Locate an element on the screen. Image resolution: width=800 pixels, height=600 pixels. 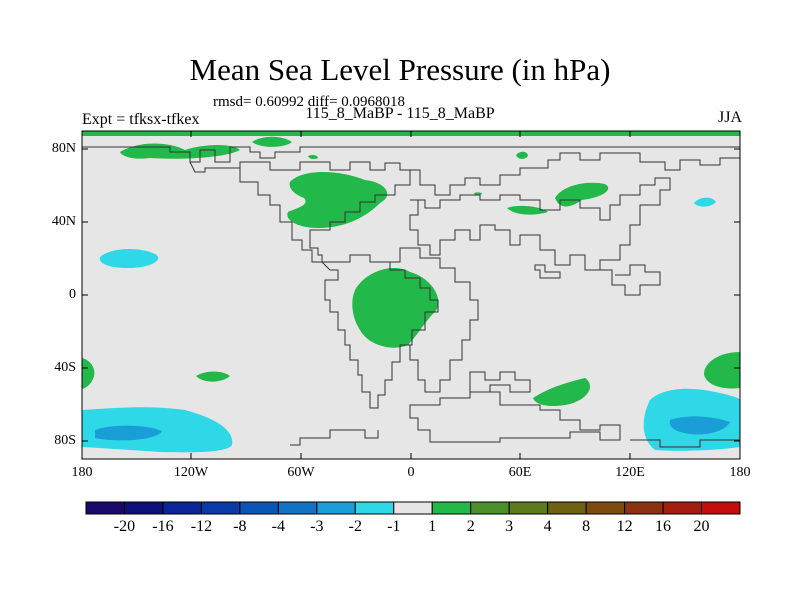
colorbar-tick-label: -12 is located at coordinates (201, 526).